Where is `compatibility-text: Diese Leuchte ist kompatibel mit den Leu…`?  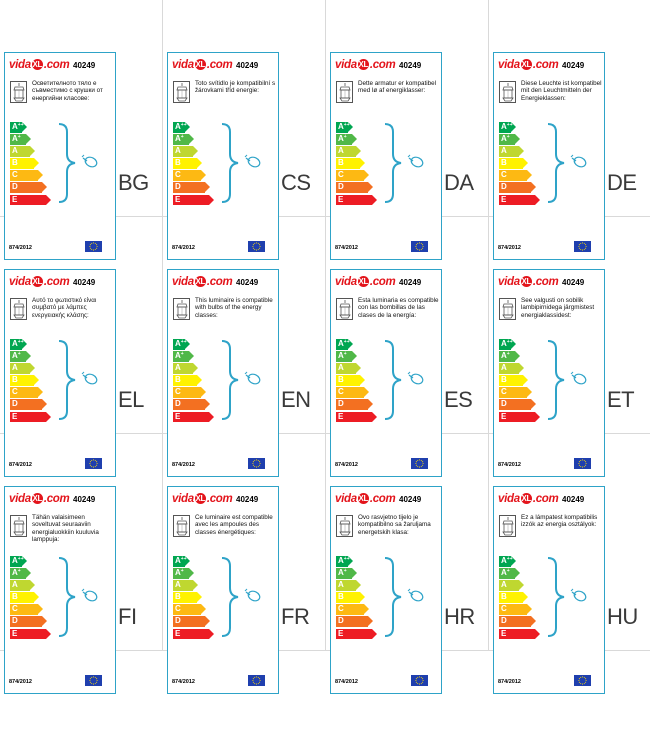
compatibility-text: Diese Leuchte ist kompatibel mit den Leu… is located at coordinates (561, 91).